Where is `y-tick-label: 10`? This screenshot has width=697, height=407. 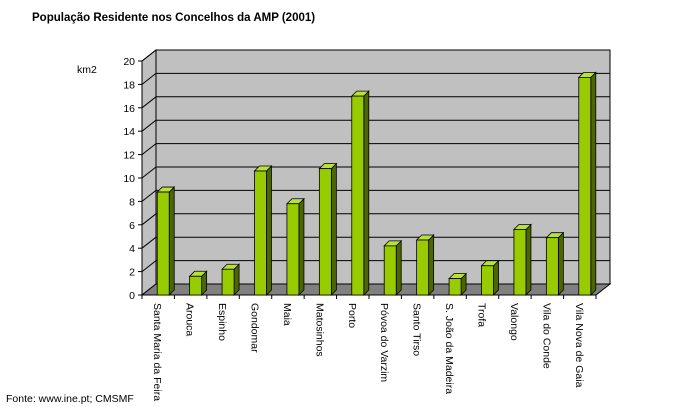 y-tick-label: 10 is located at coordinates (129, 179).